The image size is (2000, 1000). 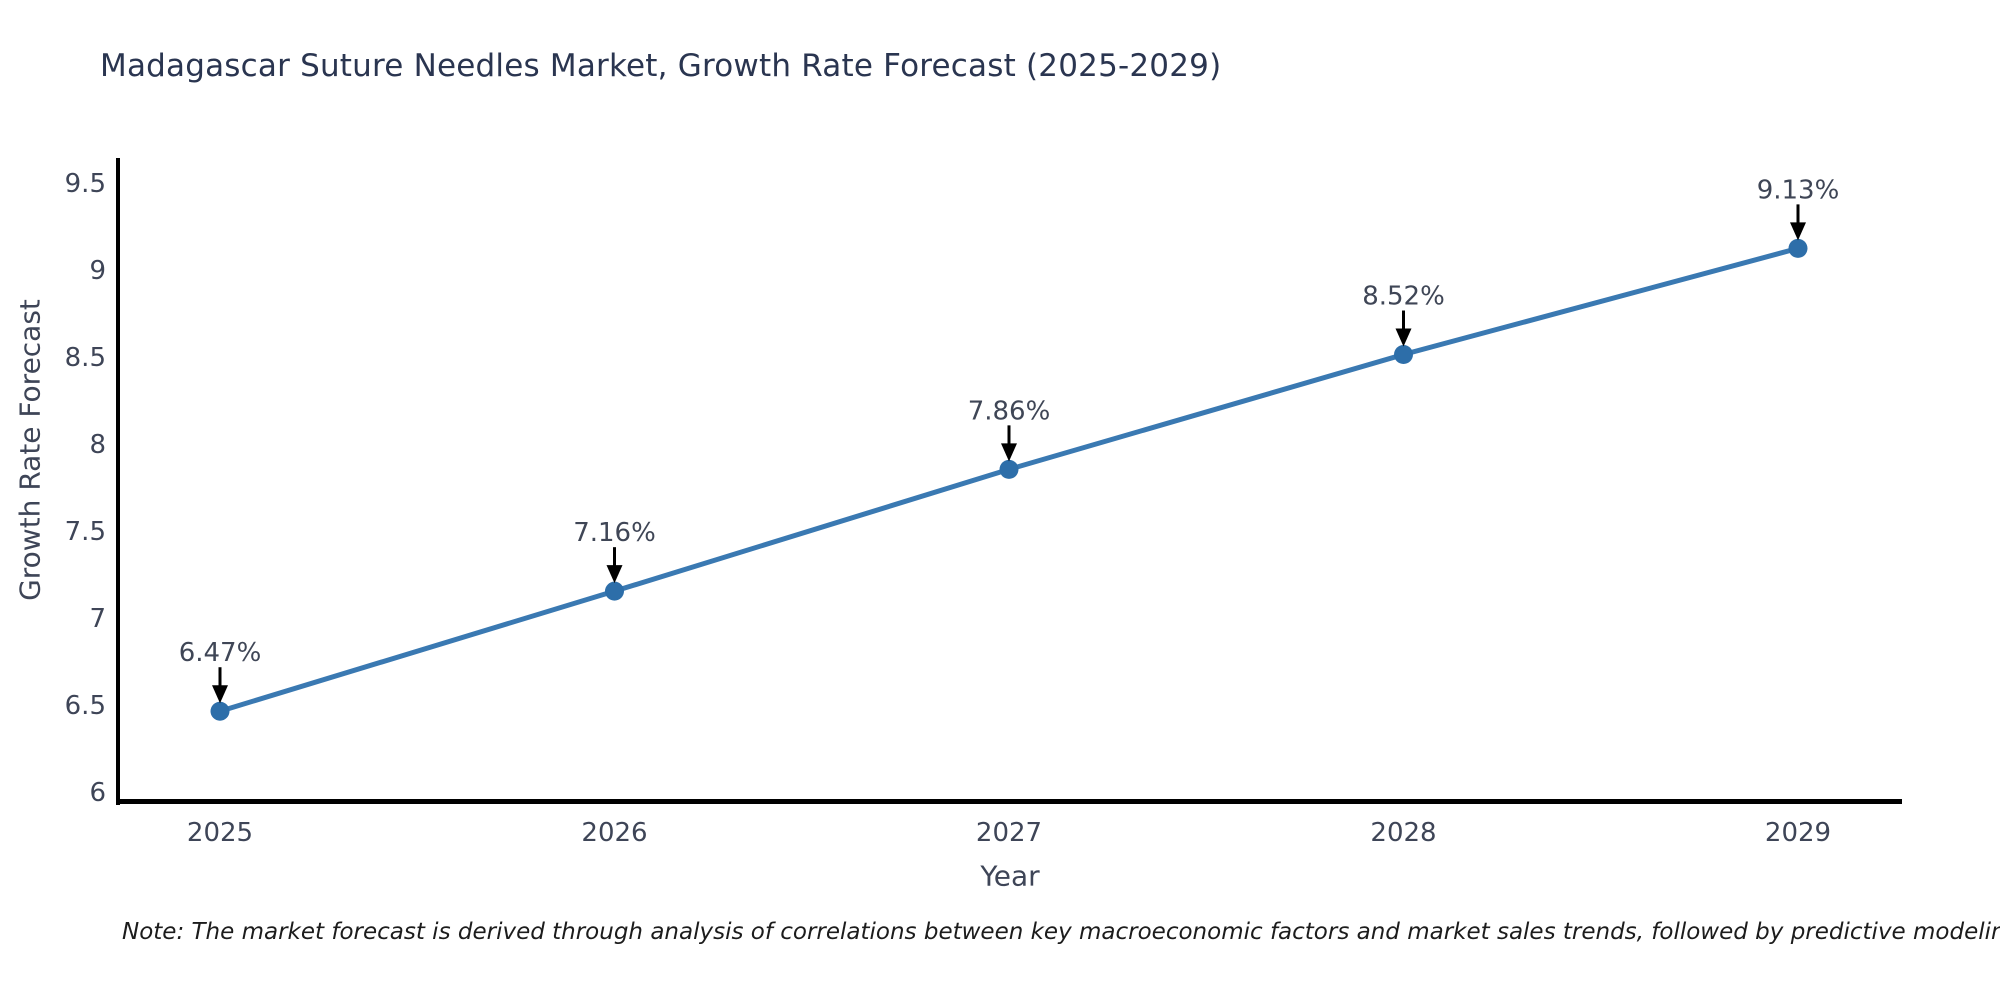 I want to click on x-tick-label: 2029, so click(x=1798, y=833).